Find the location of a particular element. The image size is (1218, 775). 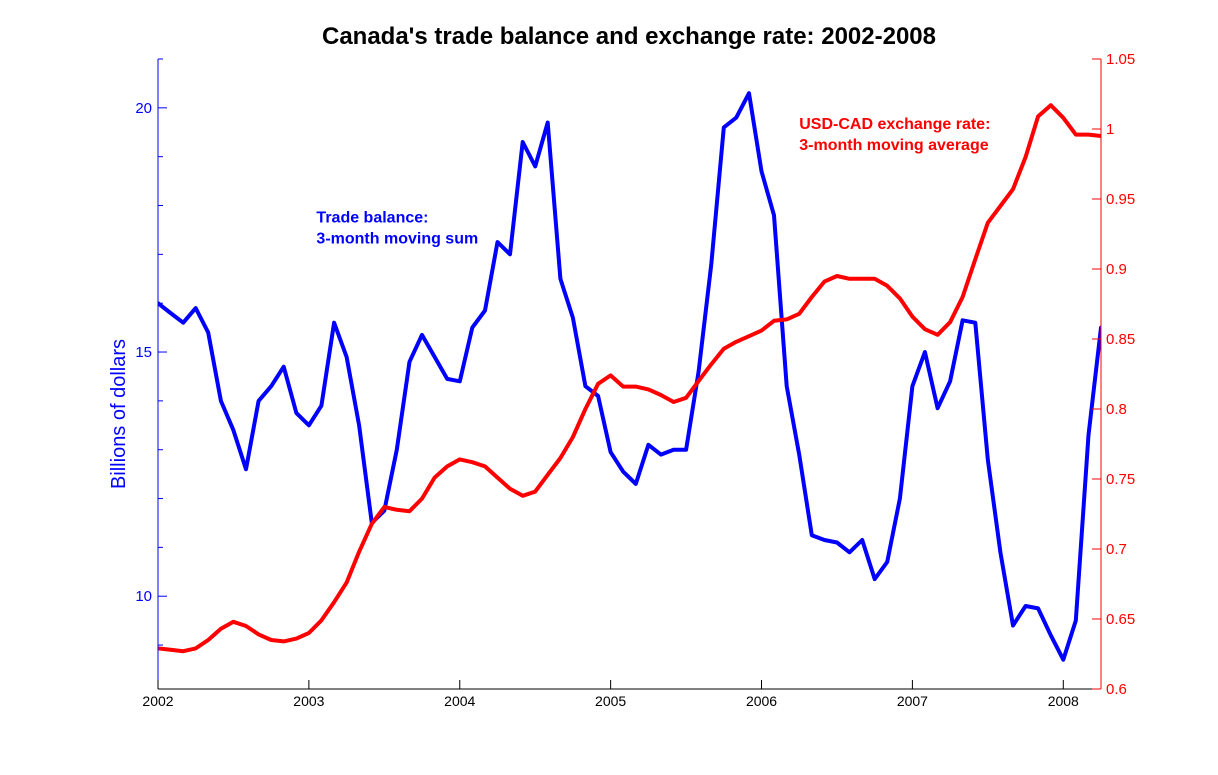

y-left-tick-label: 20 is located at coordinates (143, 108).